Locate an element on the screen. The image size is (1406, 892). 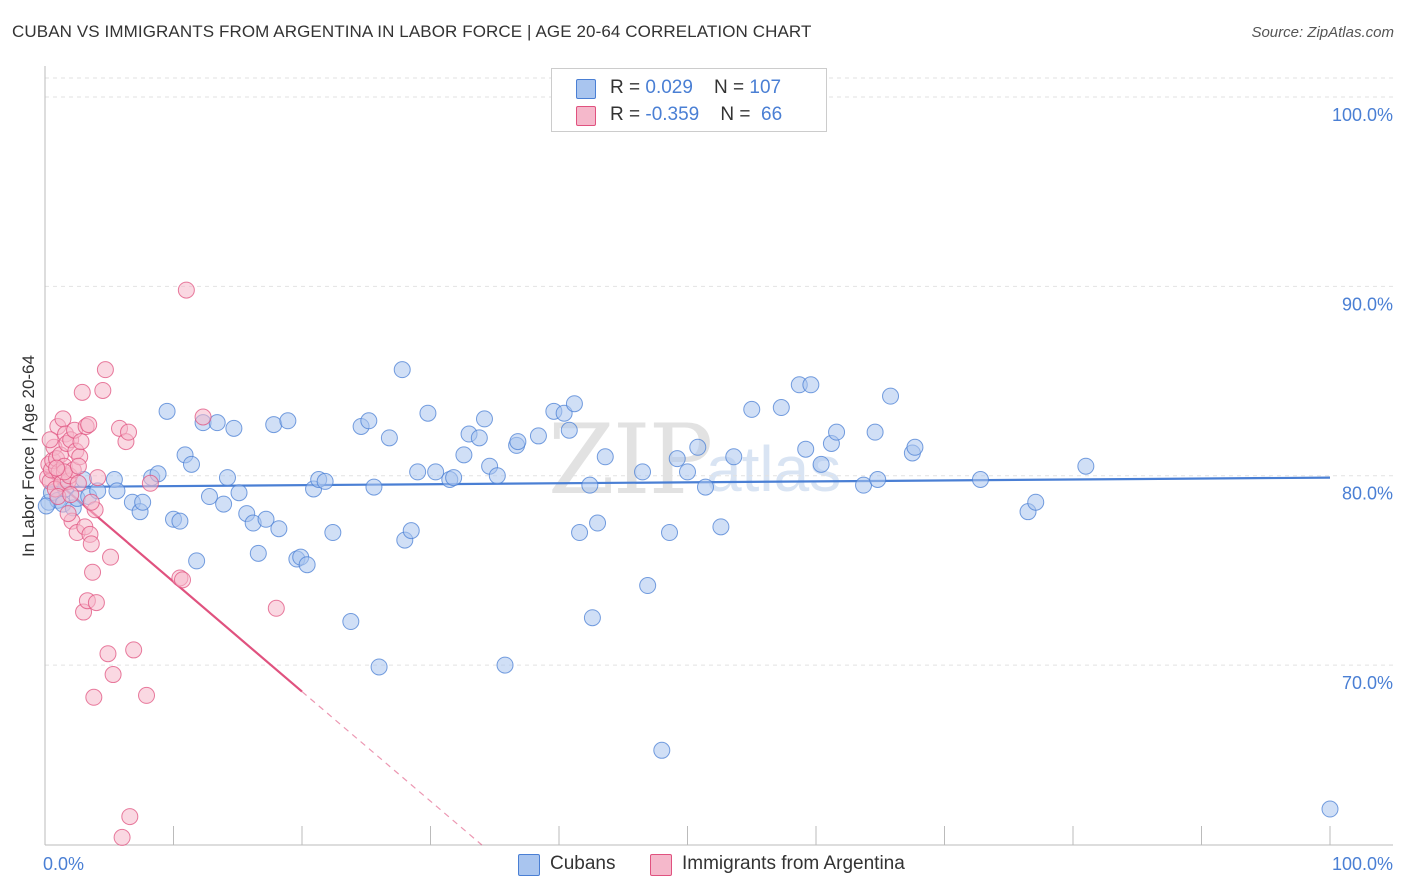
y-axis-title: In Labor Force | Age 20-64 is located at coordinates (28, 456).